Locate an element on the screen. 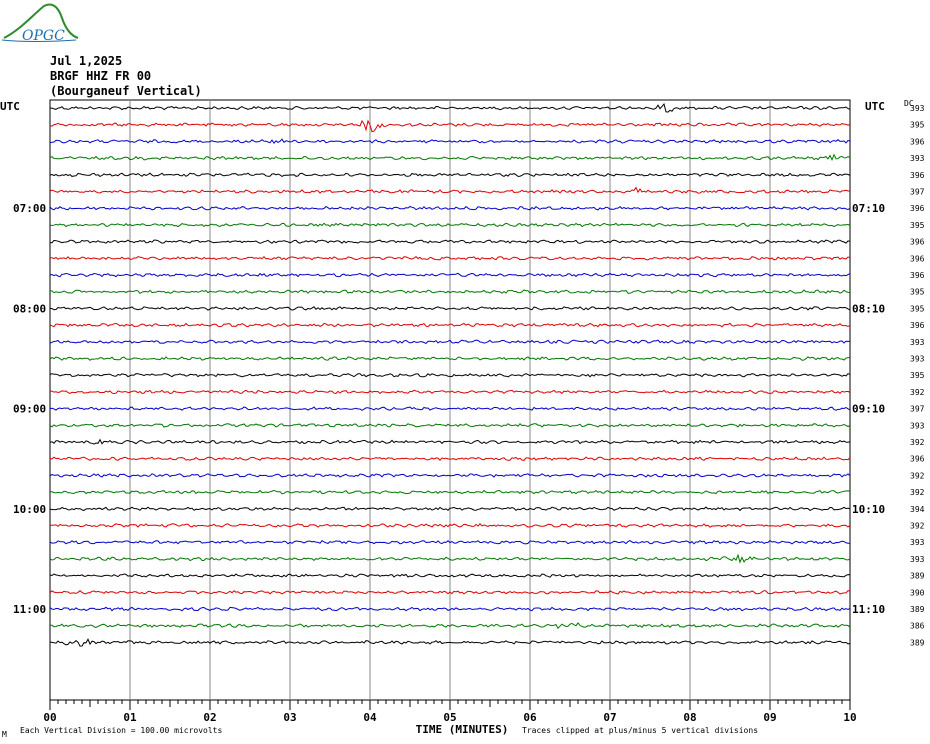 Image resolution: width=930 pixels, height=744 pixels. header-date: Jul 1,2025 is located at coordinates (86, 61).